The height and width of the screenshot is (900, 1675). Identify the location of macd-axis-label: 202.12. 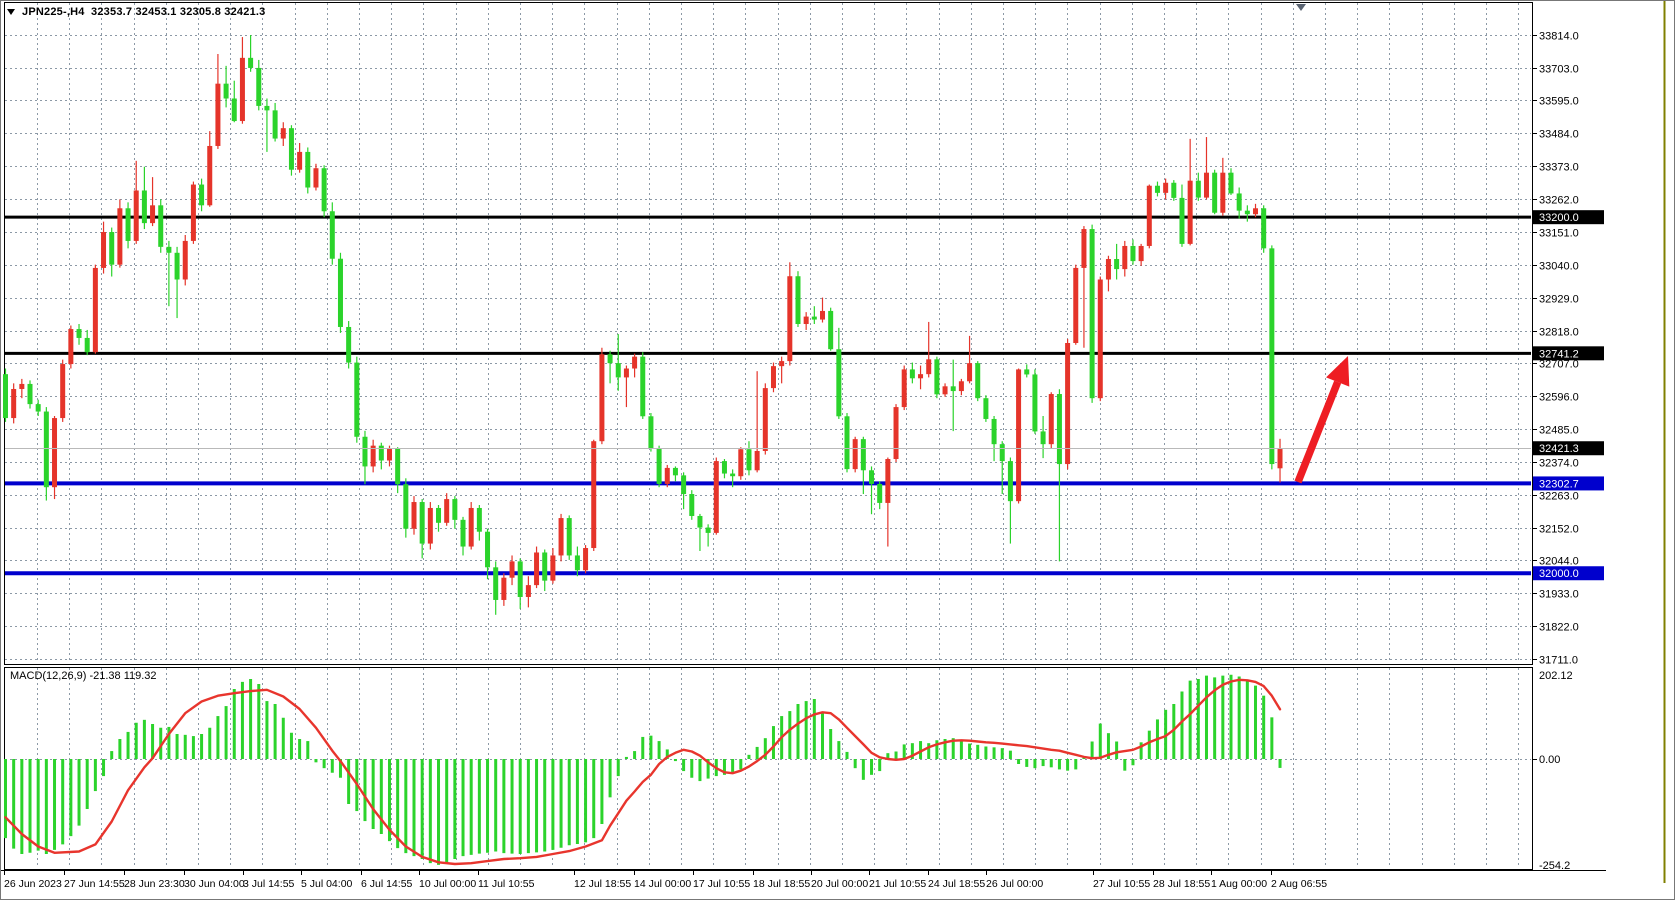
(1556, 676).